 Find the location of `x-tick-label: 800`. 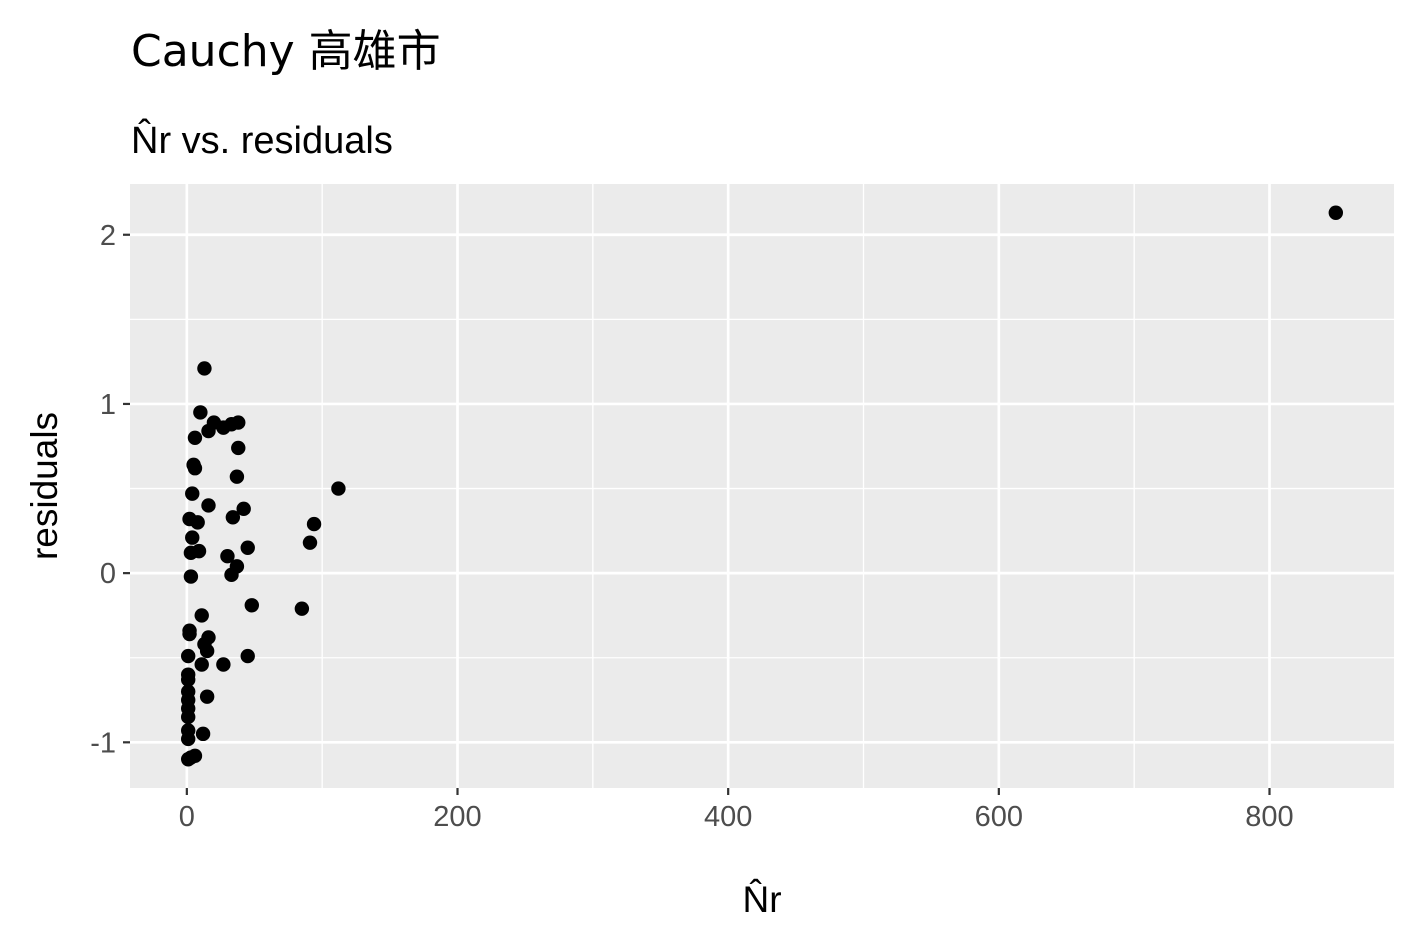

x-tick-label: 800 is located at coordinates (1269, 817).